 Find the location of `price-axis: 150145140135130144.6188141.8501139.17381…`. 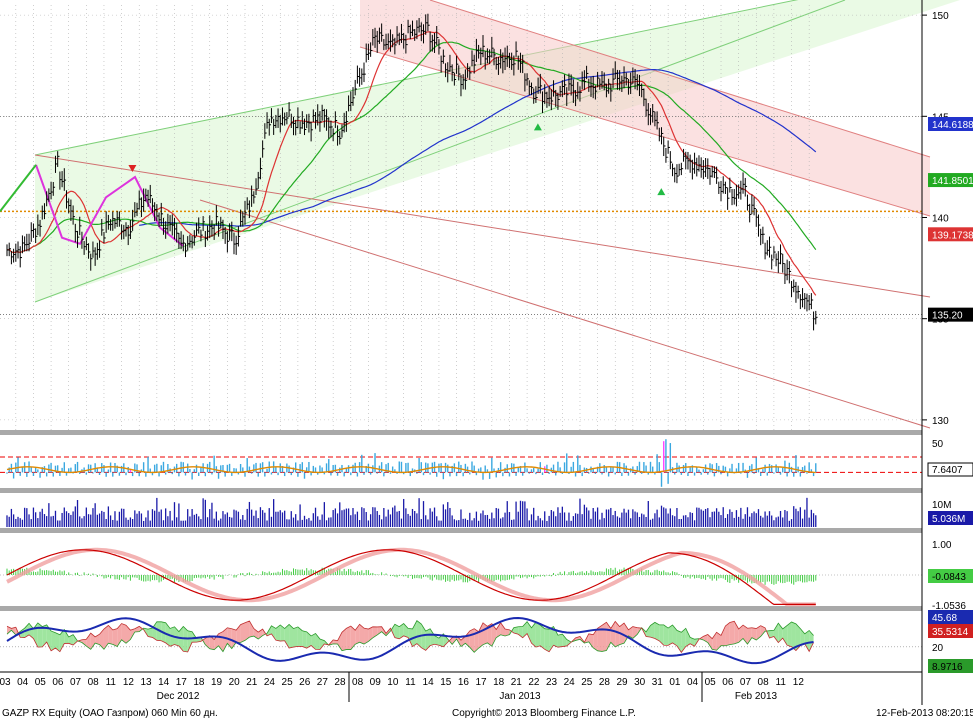

price-axis: 150145140135130144.6188141.8501139.17381… is located at coordinates (947, 352).